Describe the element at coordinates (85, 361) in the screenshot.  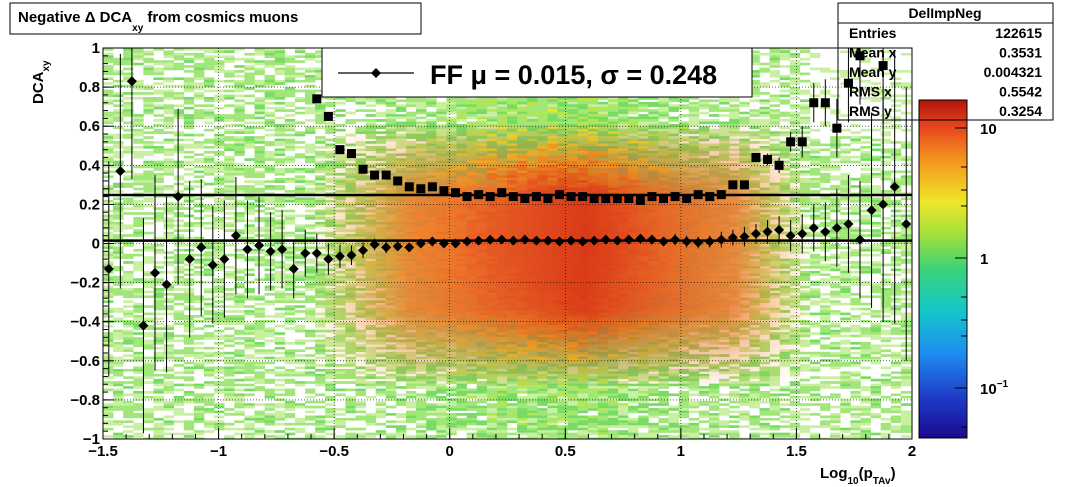
I see `y-tick-label: −0.6` at that location.